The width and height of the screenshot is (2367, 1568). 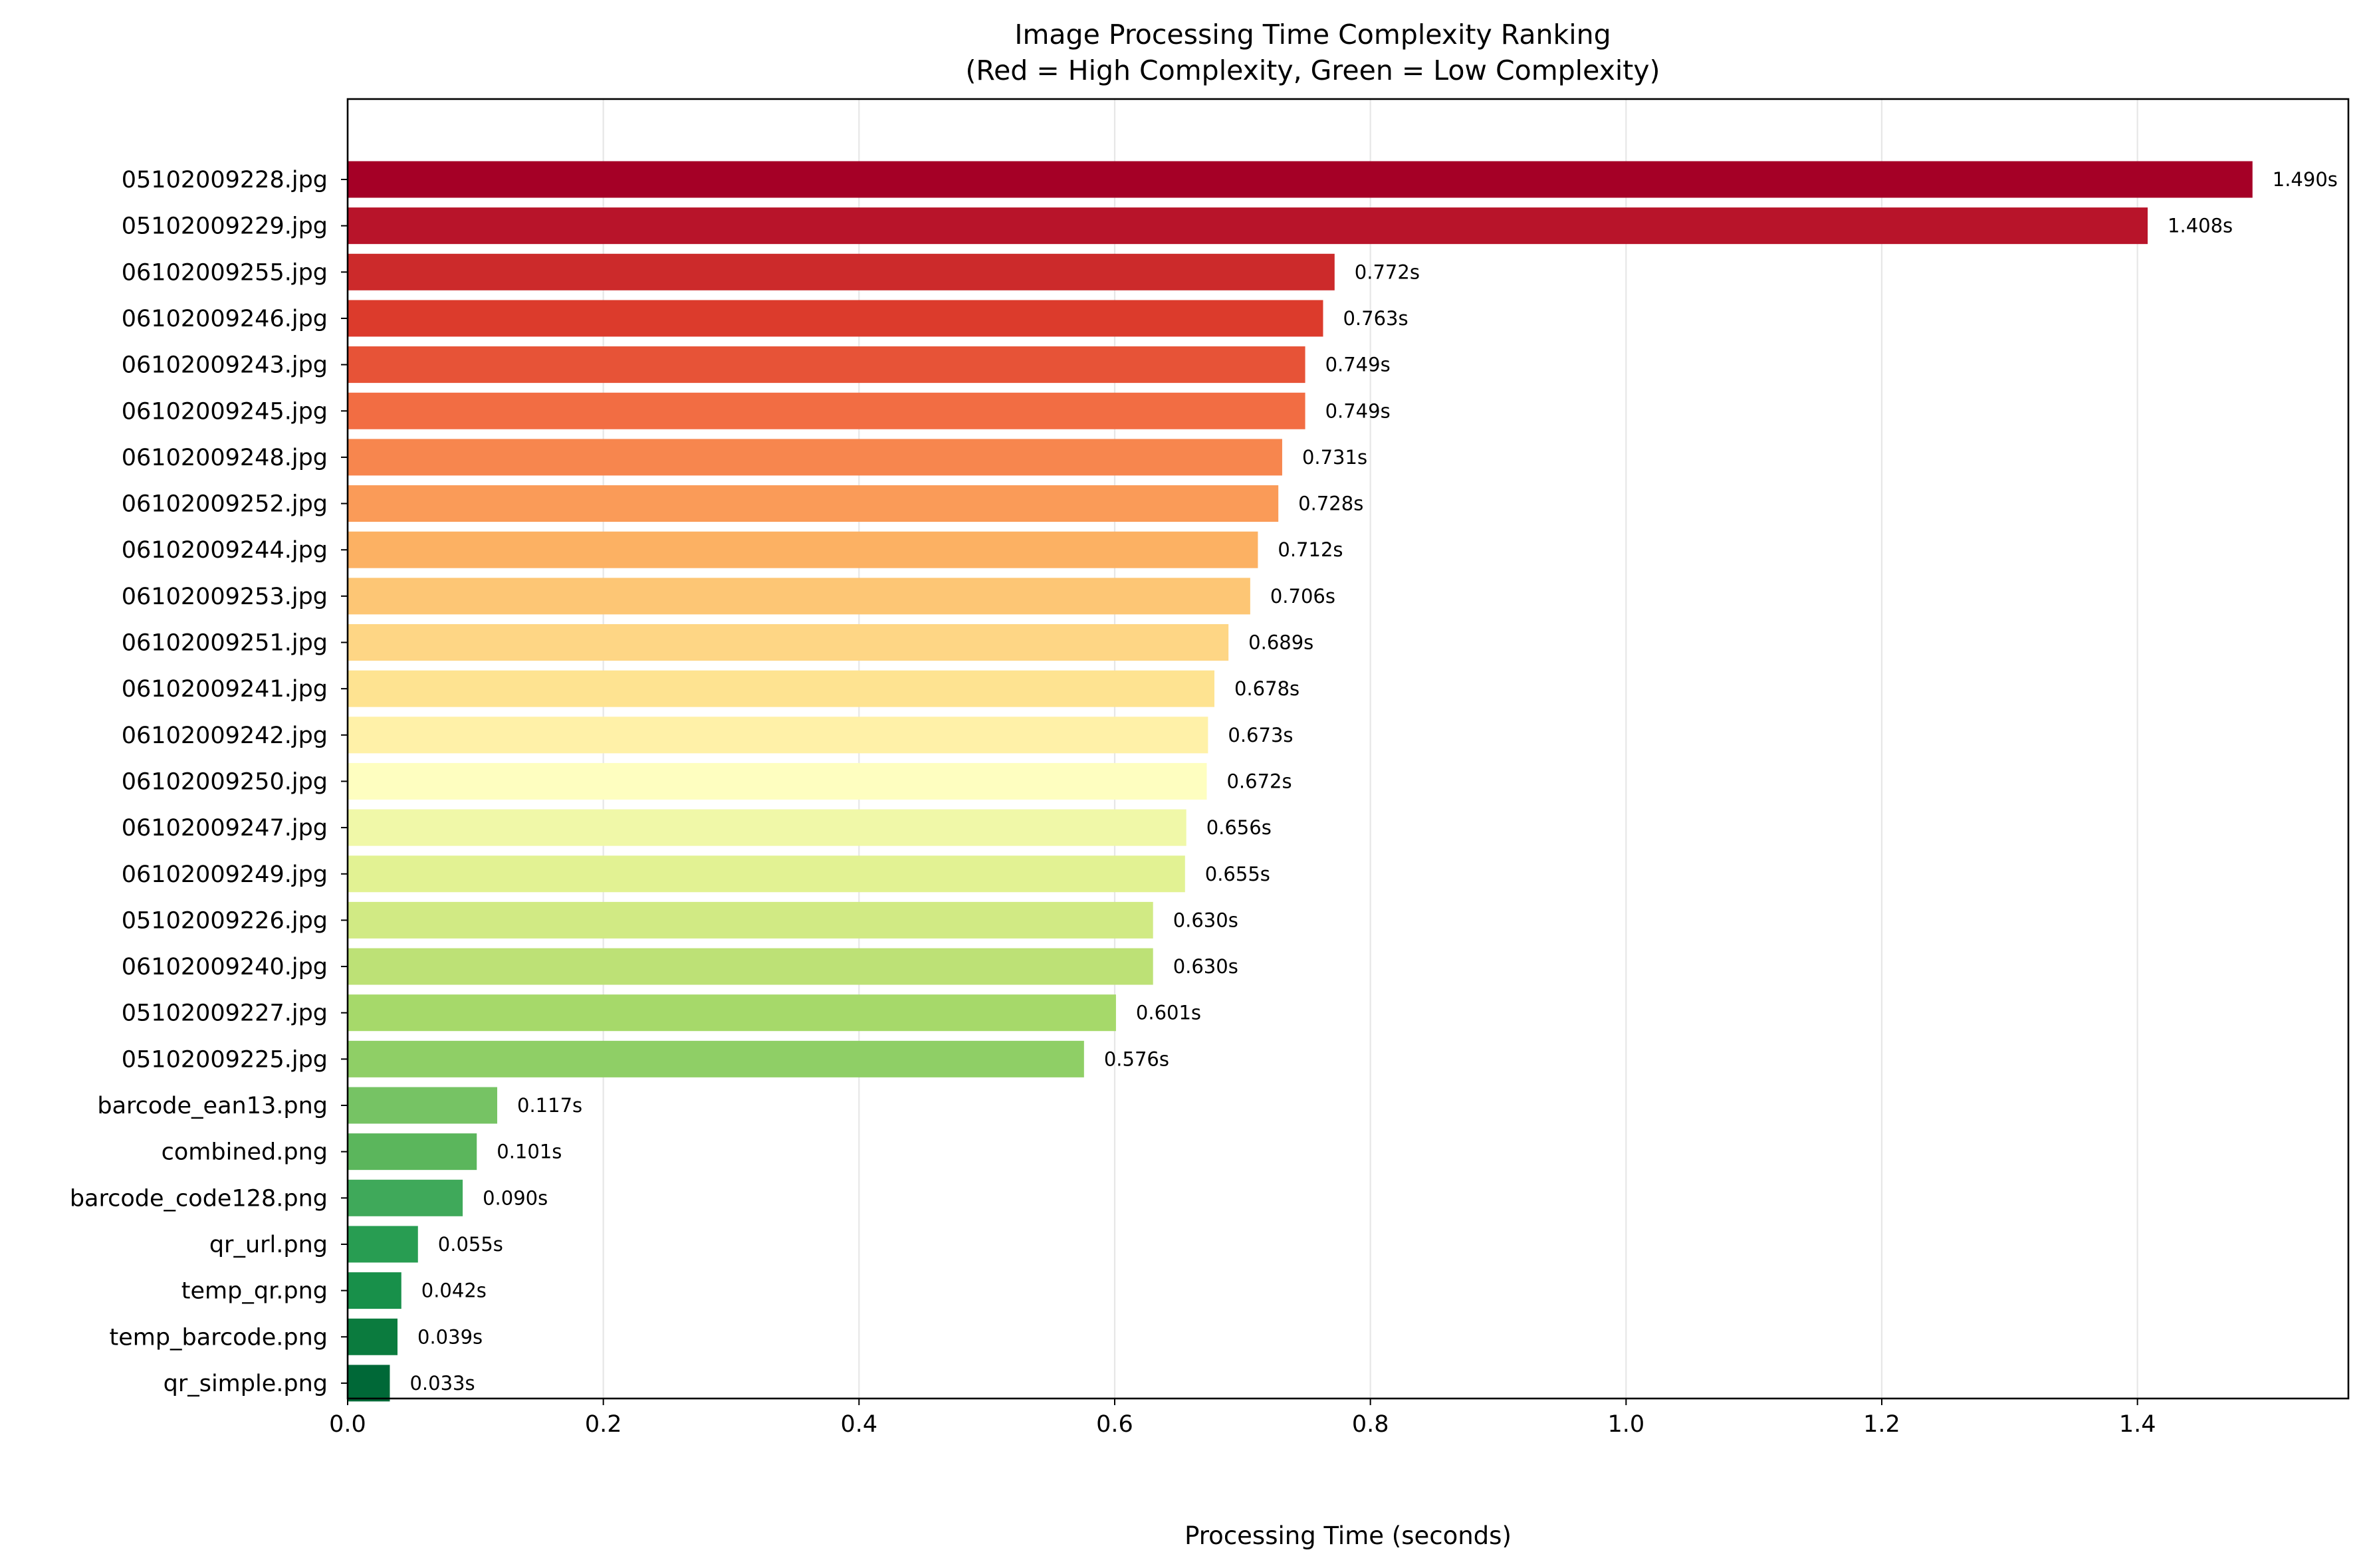 I want to click on y-tick-label: 06102009245.jpg, so click(x=225, y=411).